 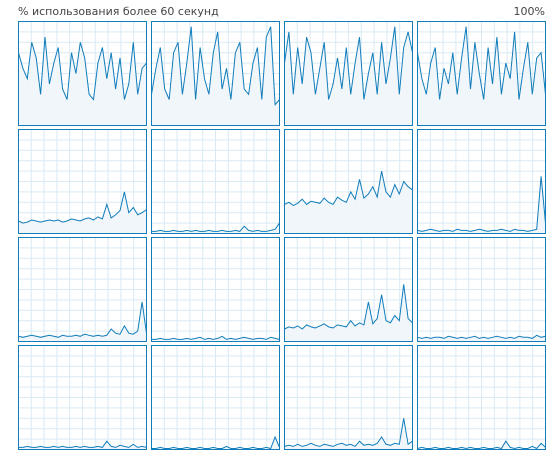 What do you see at coordinates (529, 11) in the screenshot?
I see `max-label: 100%` at bounding box center [529, 11].